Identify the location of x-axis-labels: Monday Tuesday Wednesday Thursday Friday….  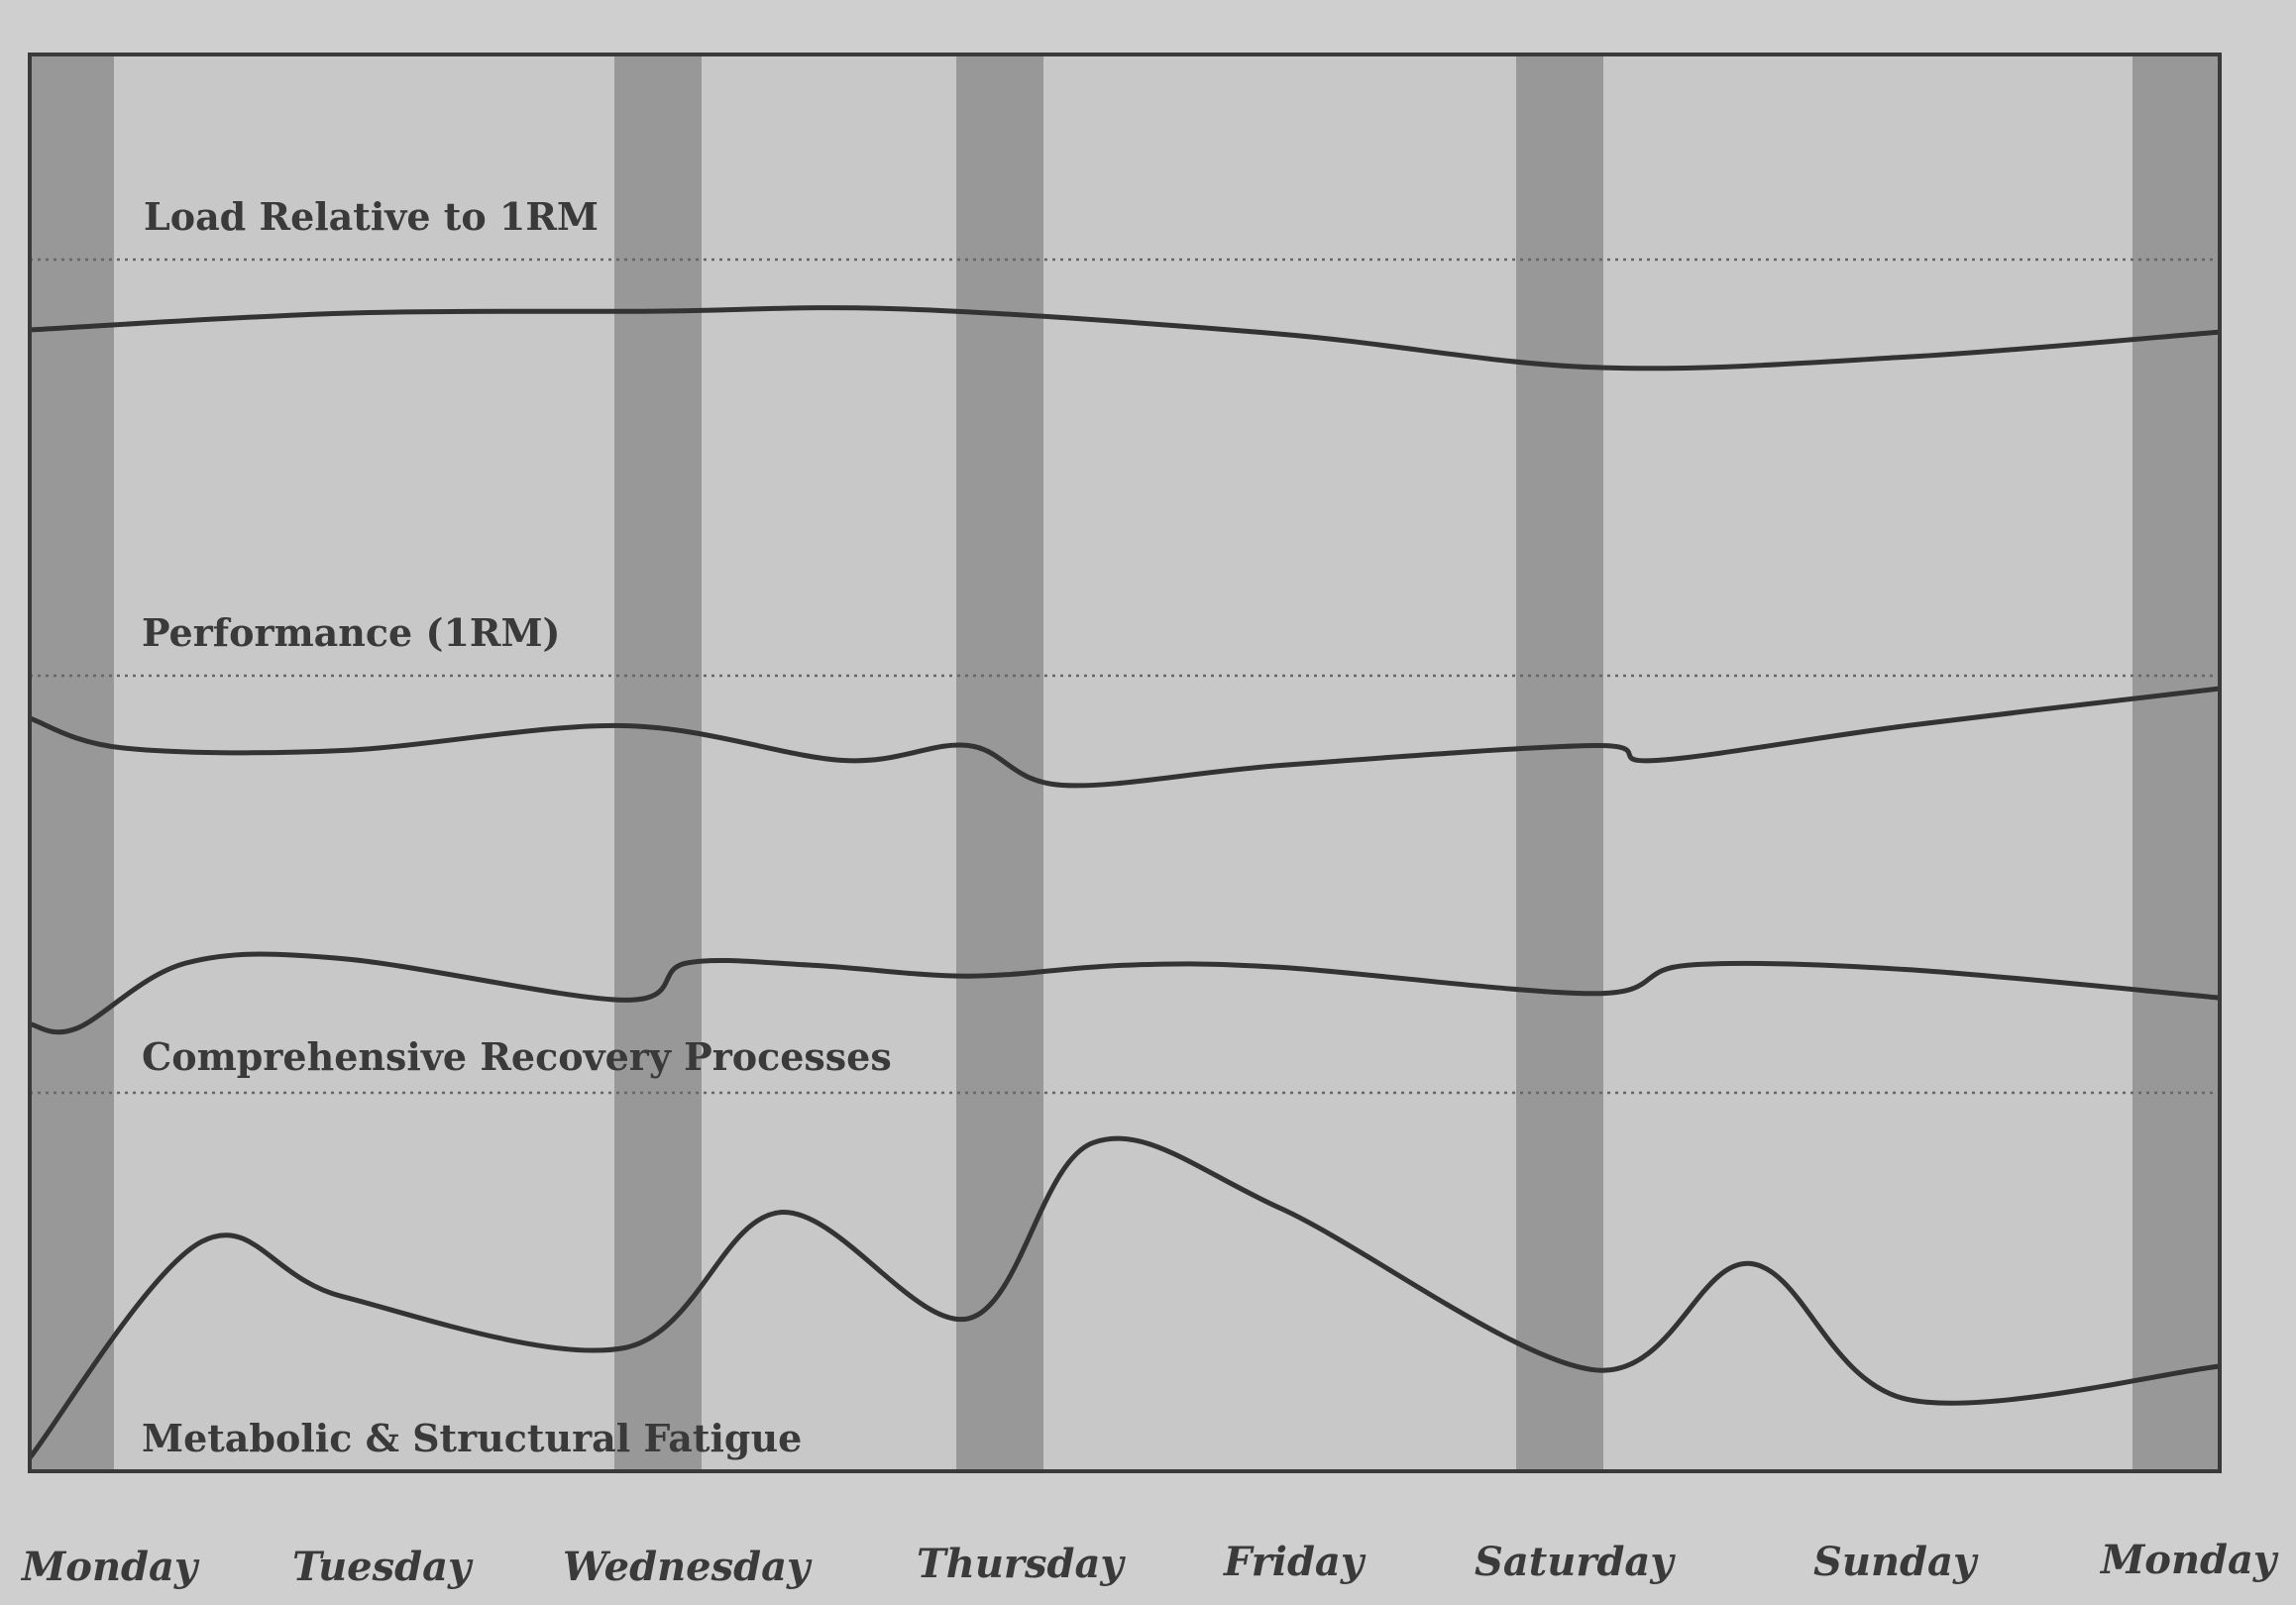
(1149, 1563).